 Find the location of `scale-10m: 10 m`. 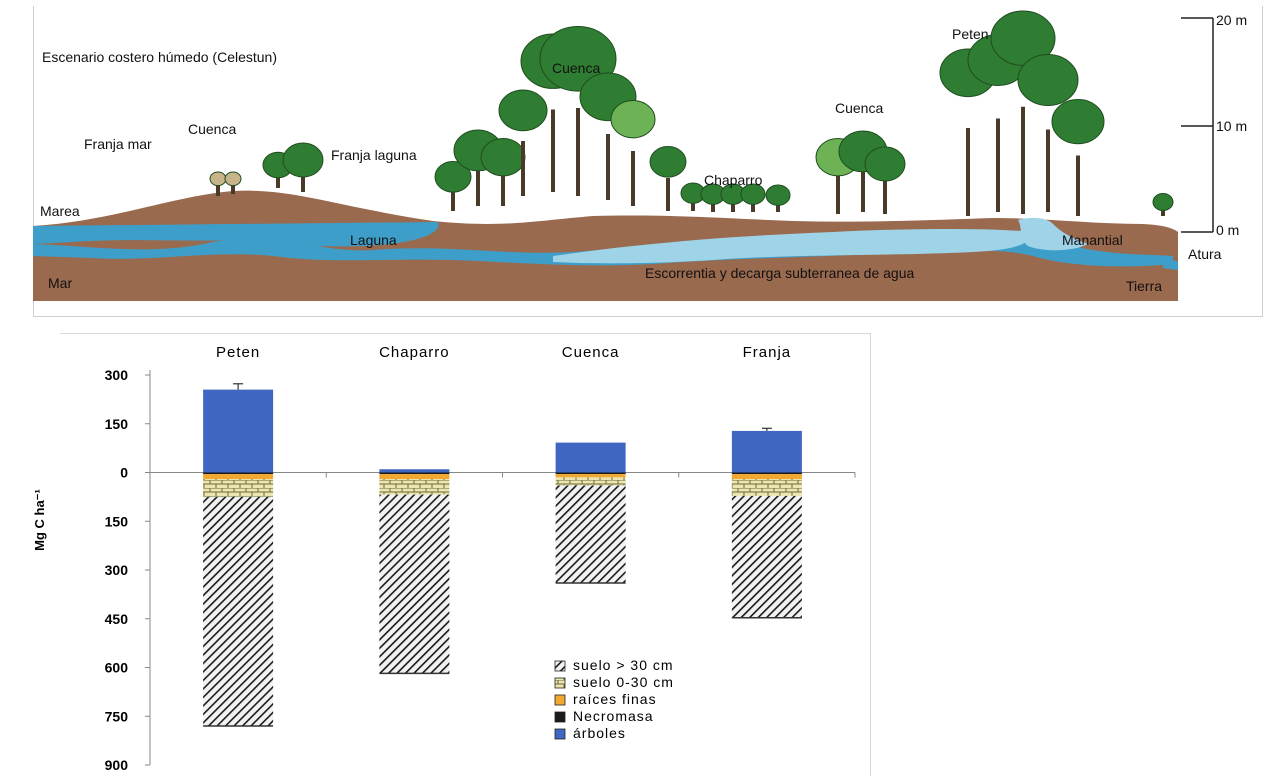

scale-10m: 10 m is located at coordinates (1232, 126).